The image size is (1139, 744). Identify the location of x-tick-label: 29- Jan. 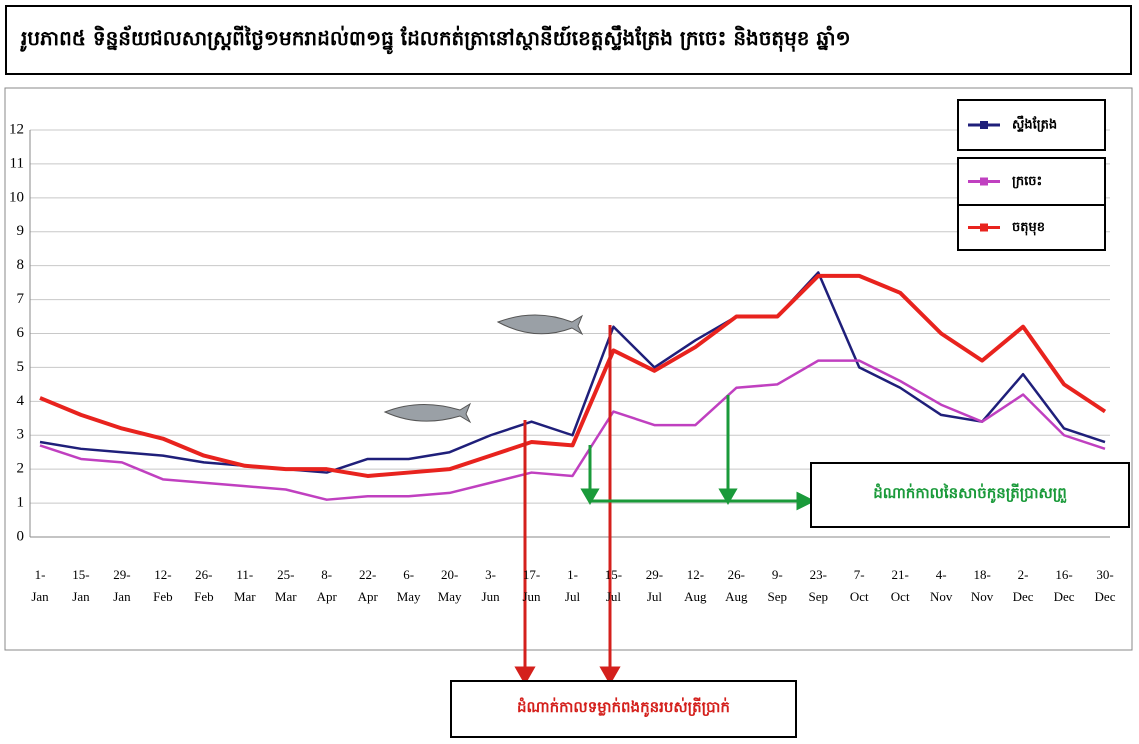
(122, 585).